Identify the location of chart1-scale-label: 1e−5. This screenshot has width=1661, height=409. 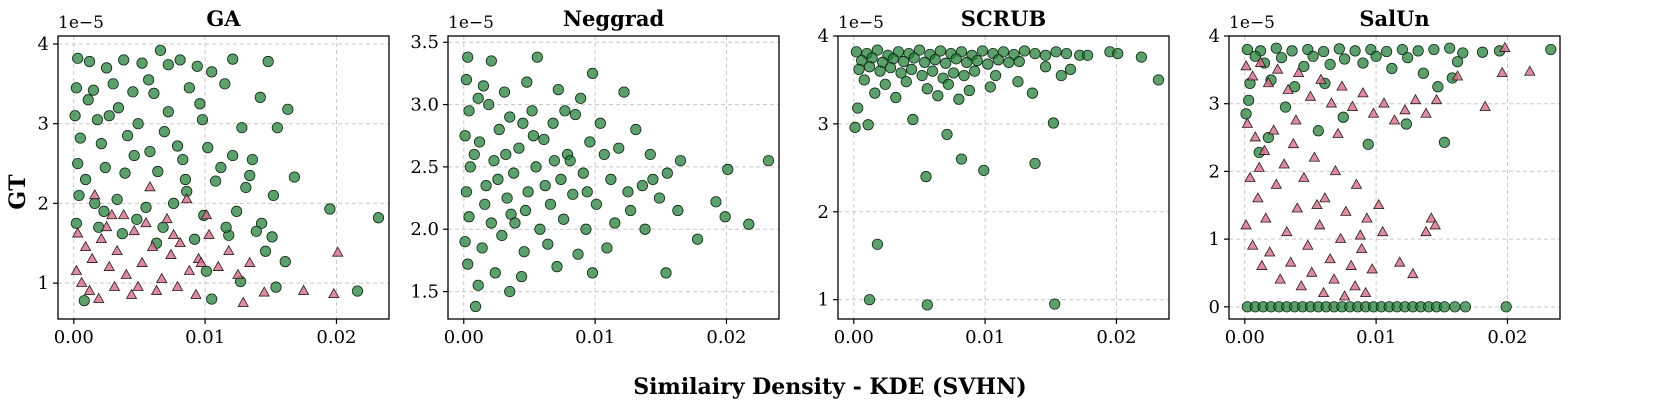
(471, 23).